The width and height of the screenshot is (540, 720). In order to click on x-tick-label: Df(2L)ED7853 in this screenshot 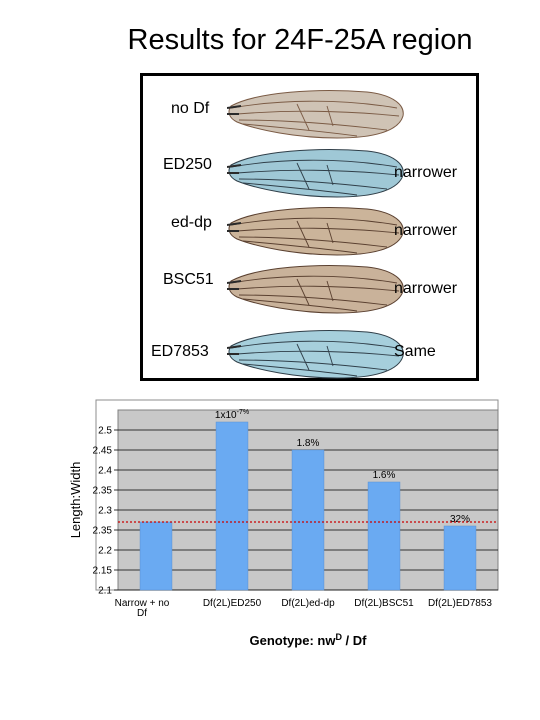, I will do `click(460, 603)`.